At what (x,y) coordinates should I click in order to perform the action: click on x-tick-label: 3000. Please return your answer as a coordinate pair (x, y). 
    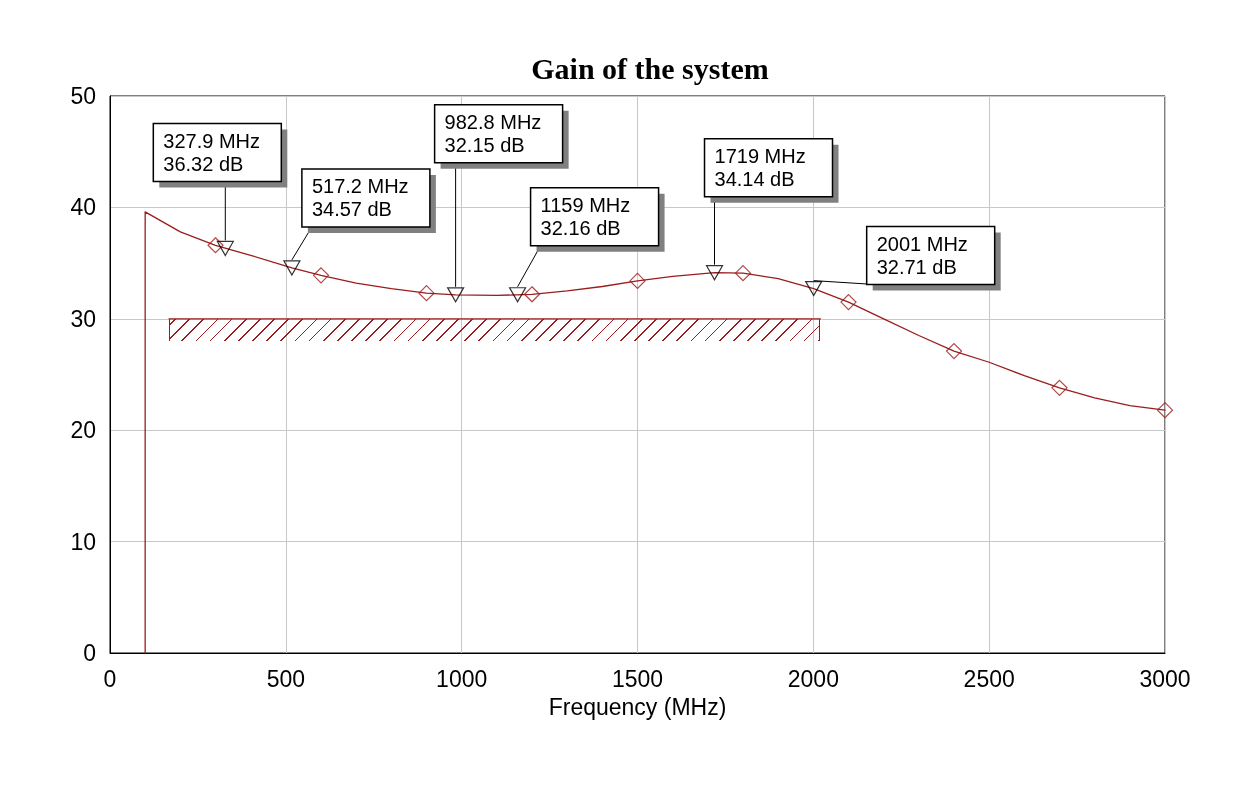
    Looking at the image, I should click on (1165, 678).